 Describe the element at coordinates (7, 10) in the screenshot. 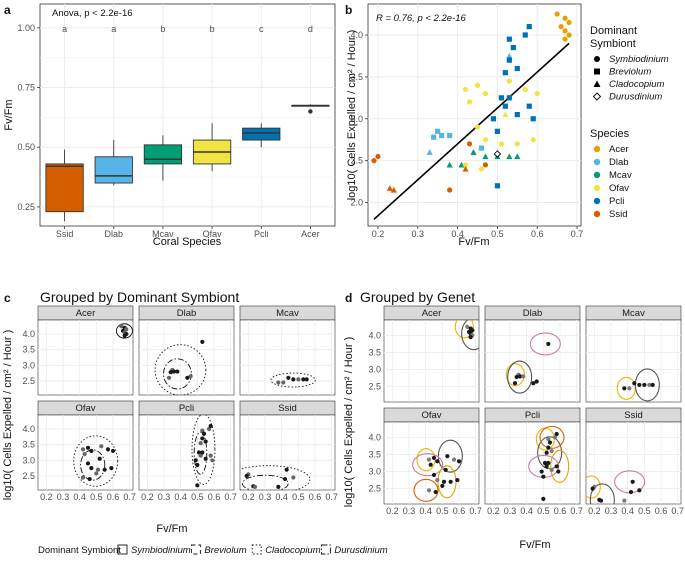

I see `panel-label-a: a` at that location.